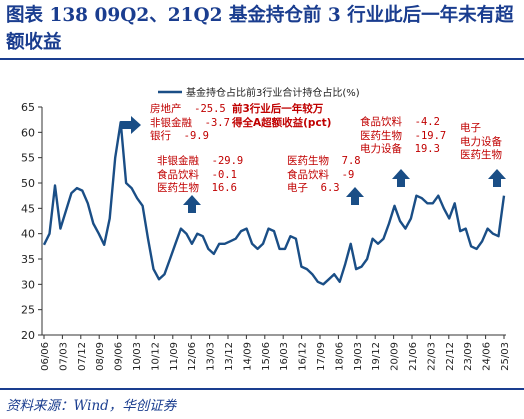  I want to click on y-tick-label: 55, so click(28, 158).